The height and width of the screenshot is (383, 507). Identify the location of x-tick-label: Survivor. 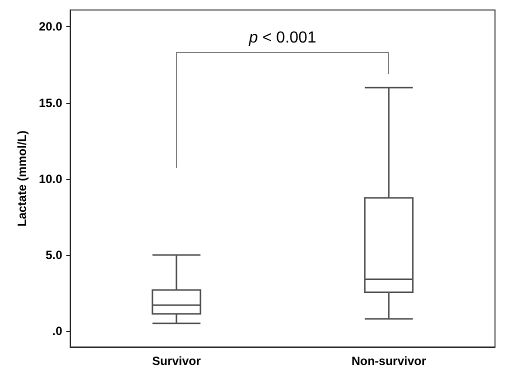
(177, 361).